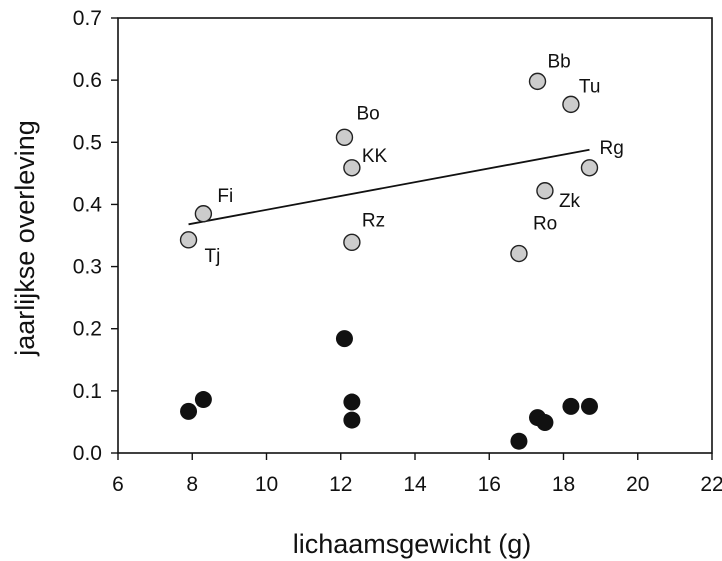 This screenshot has height=561, width=722. Describe the element at coordinates (340, 484) in the screenshot. I see `x-tick-label: 12` at that location.